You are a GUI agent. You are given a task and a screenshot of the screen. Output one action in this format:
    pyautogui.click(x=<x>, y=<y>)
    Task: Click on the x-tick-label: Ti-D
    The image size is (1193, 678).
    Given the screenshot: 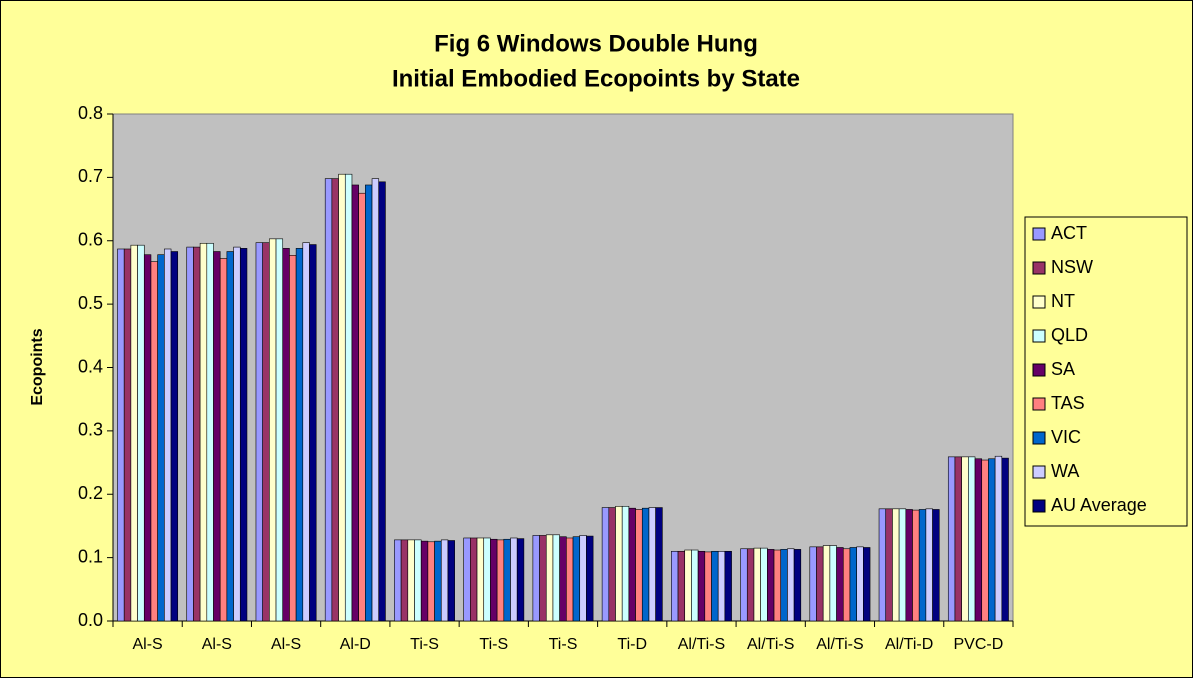 What is the action you would take?
    pyautogui.click(x=632, y=644)
    